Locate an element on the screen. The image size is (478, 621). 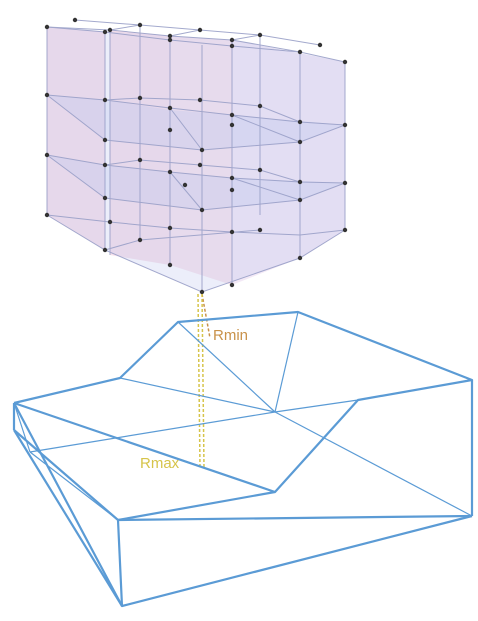
lattice-plane-v1 is located at coordinates (76, 138).